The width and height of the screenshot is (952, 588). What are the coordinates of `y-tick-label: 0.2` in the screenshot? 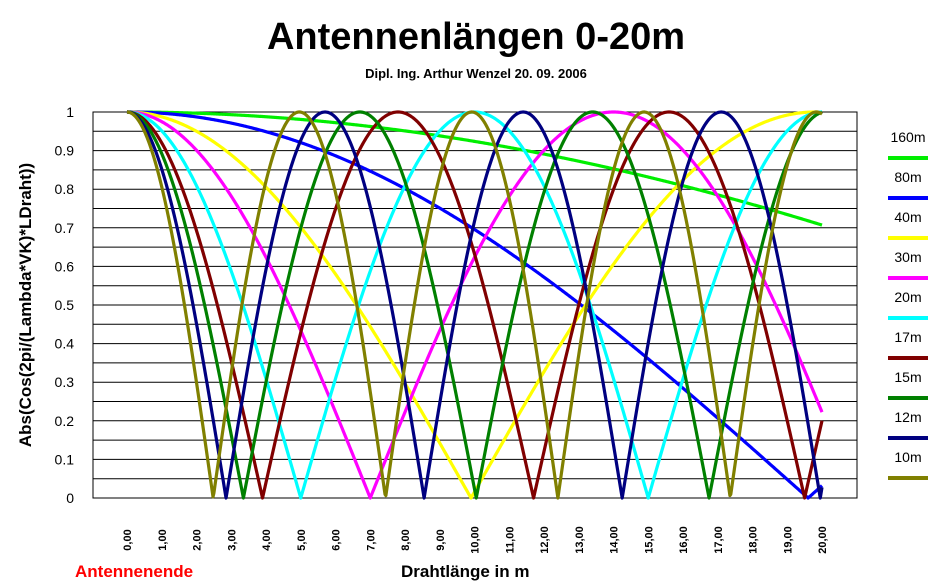 It's located at (65, 421).